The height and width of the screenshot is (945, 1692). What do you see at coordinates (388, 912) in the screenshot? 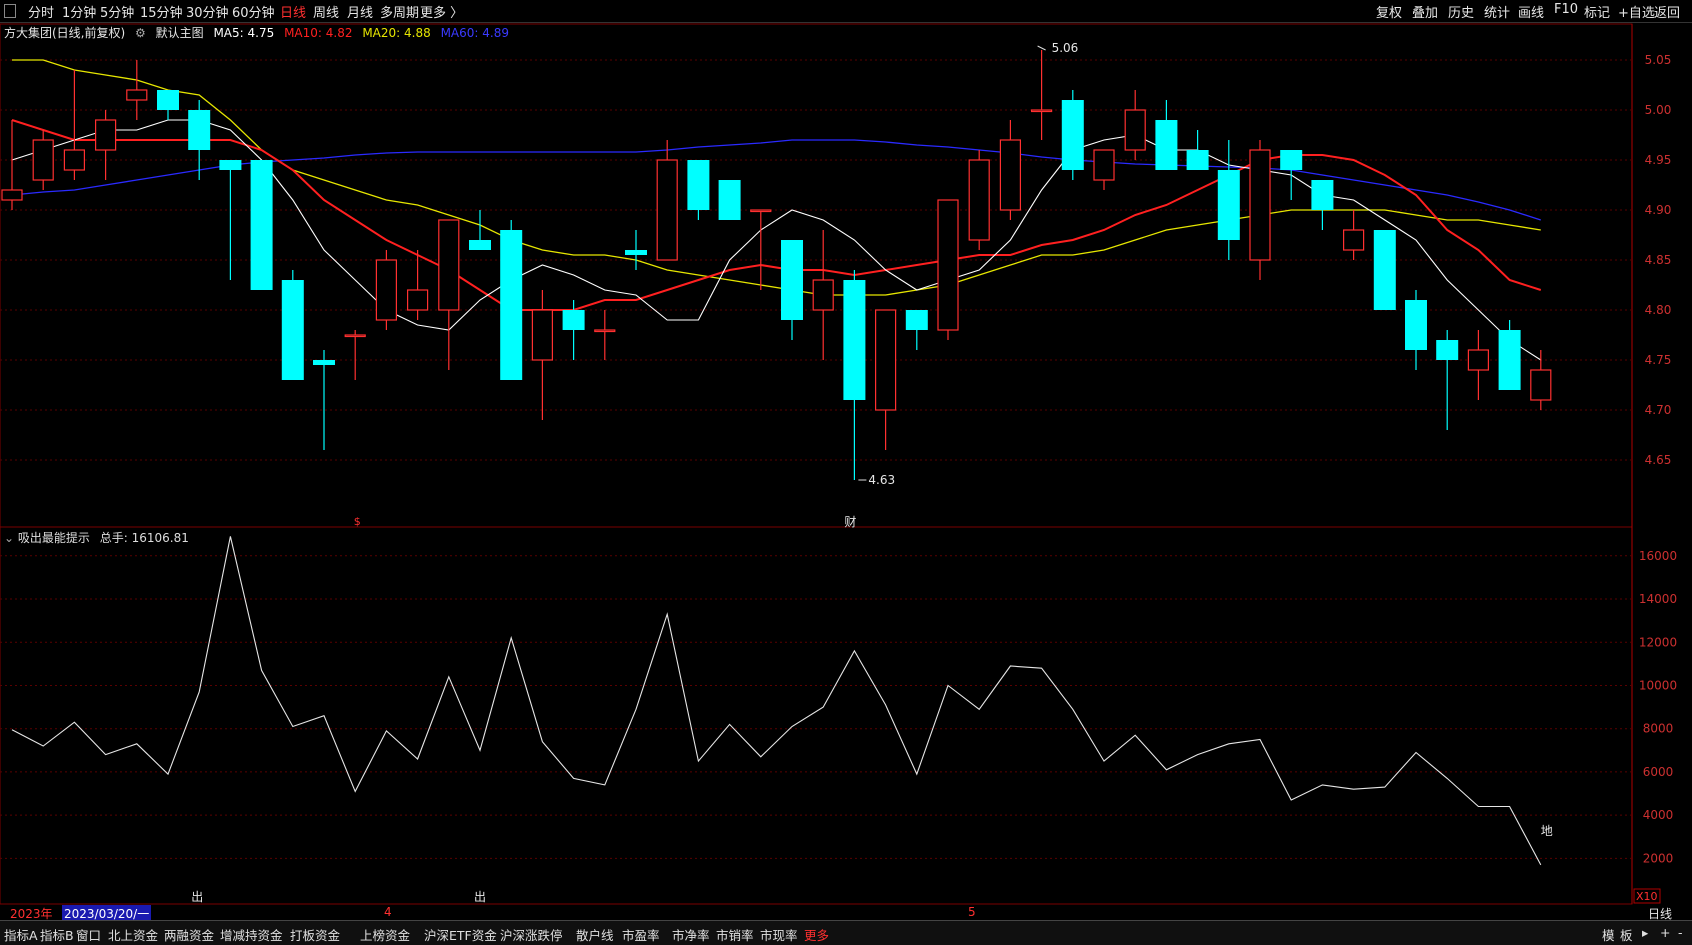
I see `month-4-label: 4` at bounding box center [388, 912].